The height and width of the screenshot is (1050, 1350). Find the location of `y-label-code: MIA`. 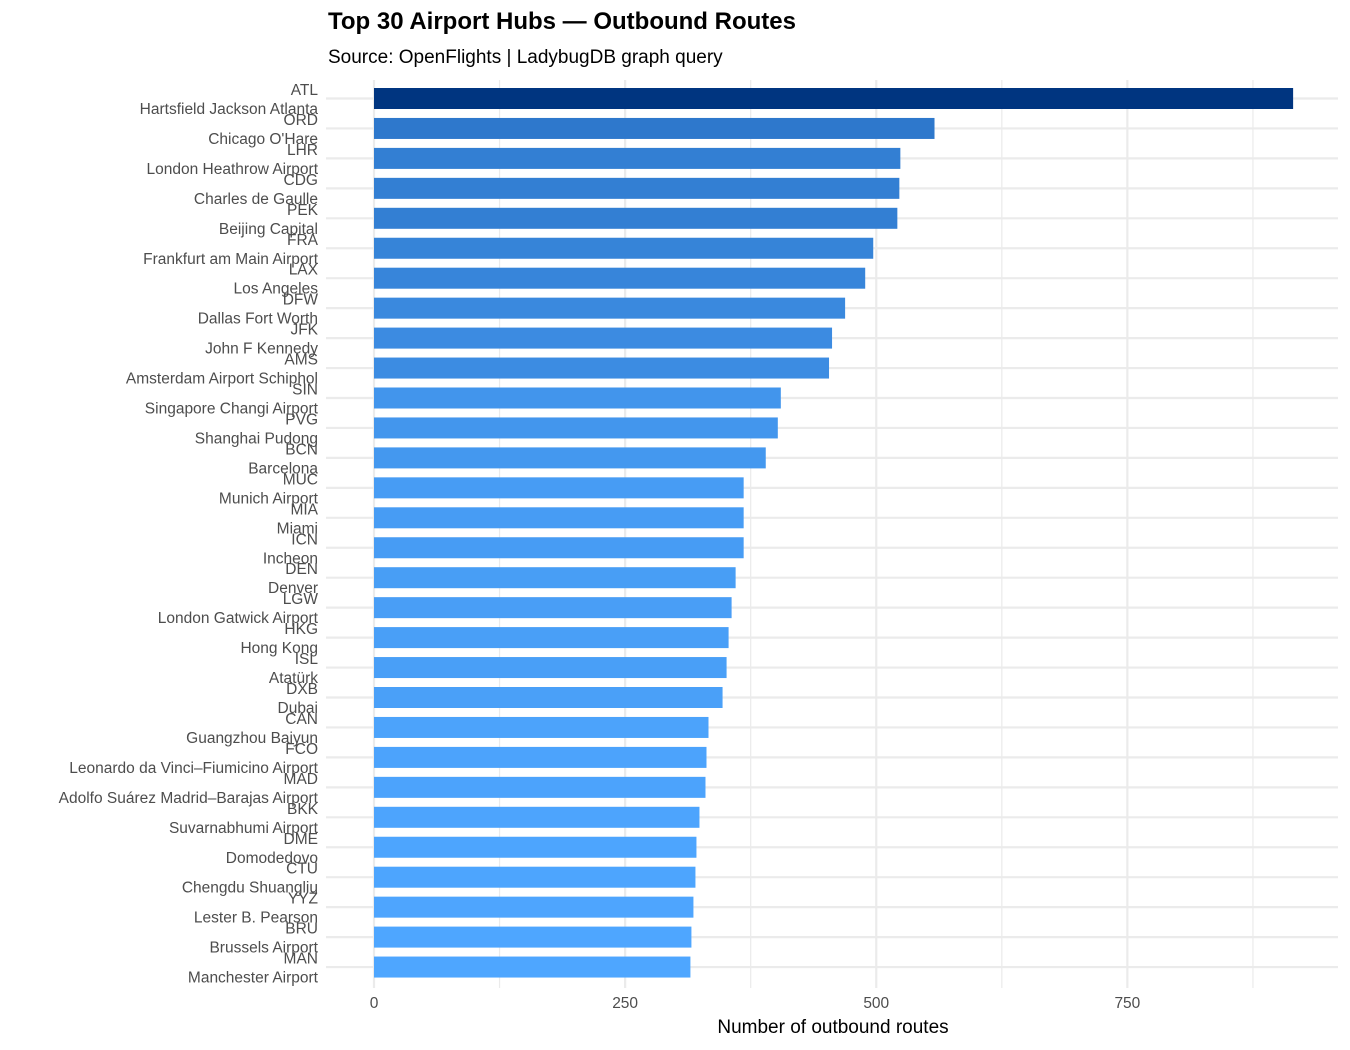

y-label-code: MIA is located at coordinates (304, 509).